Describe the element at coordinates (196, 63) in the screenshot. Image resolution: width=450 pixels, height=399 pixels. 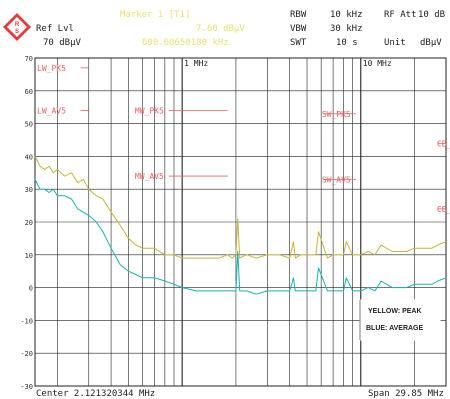
I see `x-tick-label: 1 MHz` at that location.